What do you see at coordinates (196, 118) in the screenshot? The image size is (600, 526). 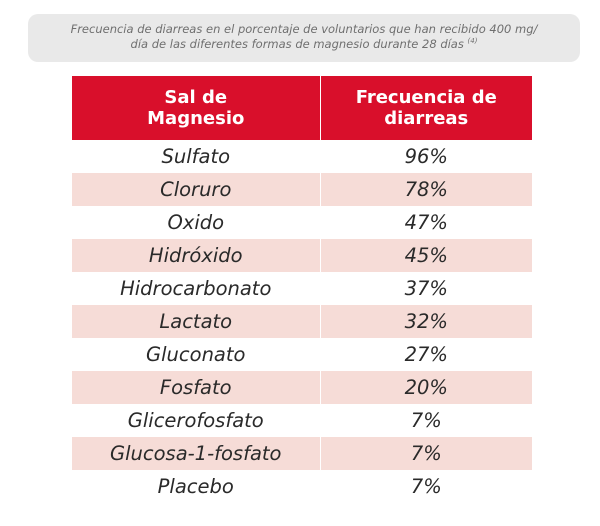 I see `column-header-salt-line2: Magnesio` at bounding box center [196, 118].